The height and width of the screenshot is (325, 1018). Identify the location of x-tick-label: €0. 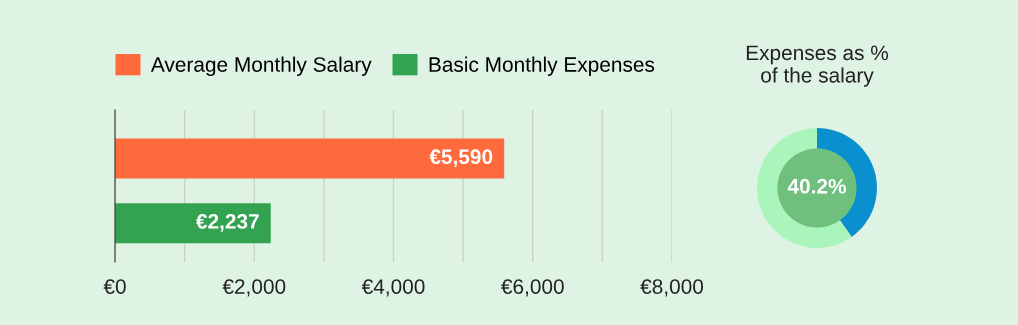
(114, 286).